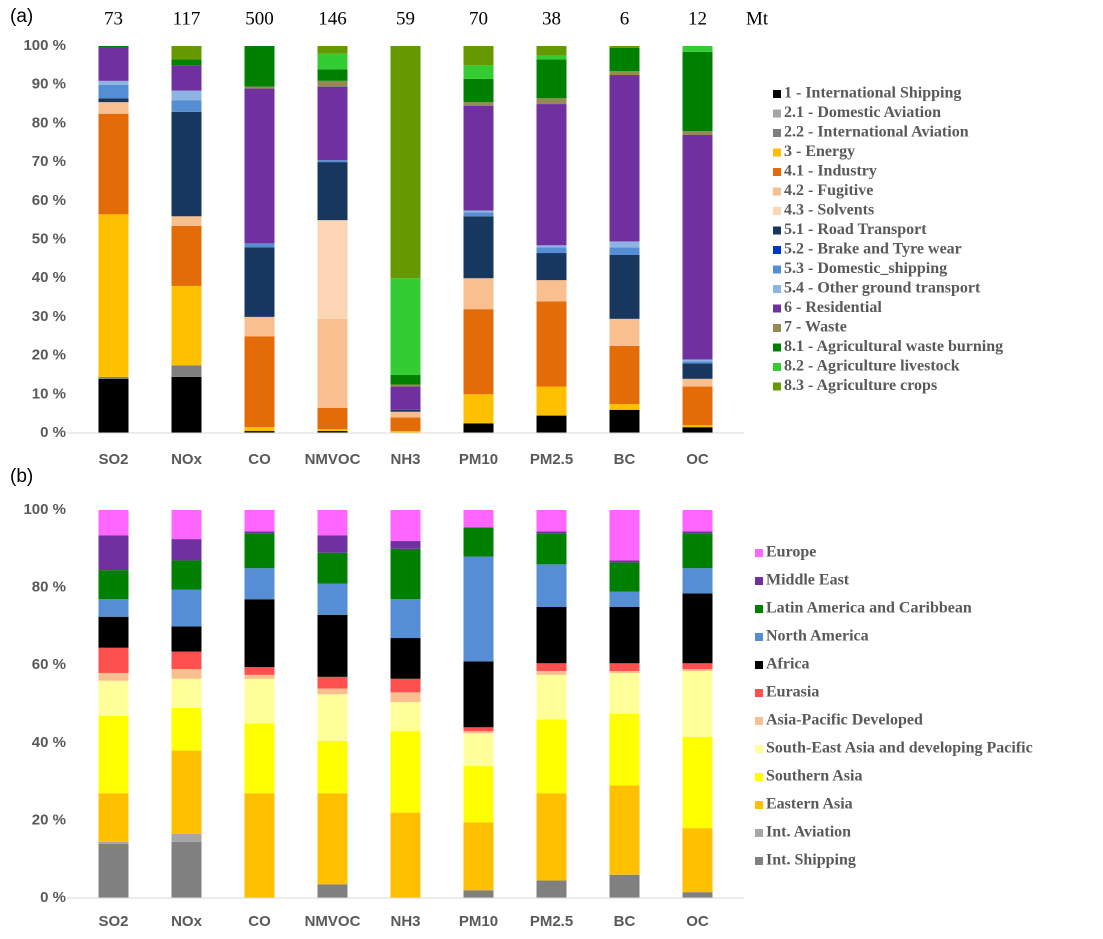 The width and height of the screenshot is (1103, 939). What do you see at coordinates (49, 238) in the screenshot?
I see `y-tick-label: 50 %` at bounding box center [49, 238].